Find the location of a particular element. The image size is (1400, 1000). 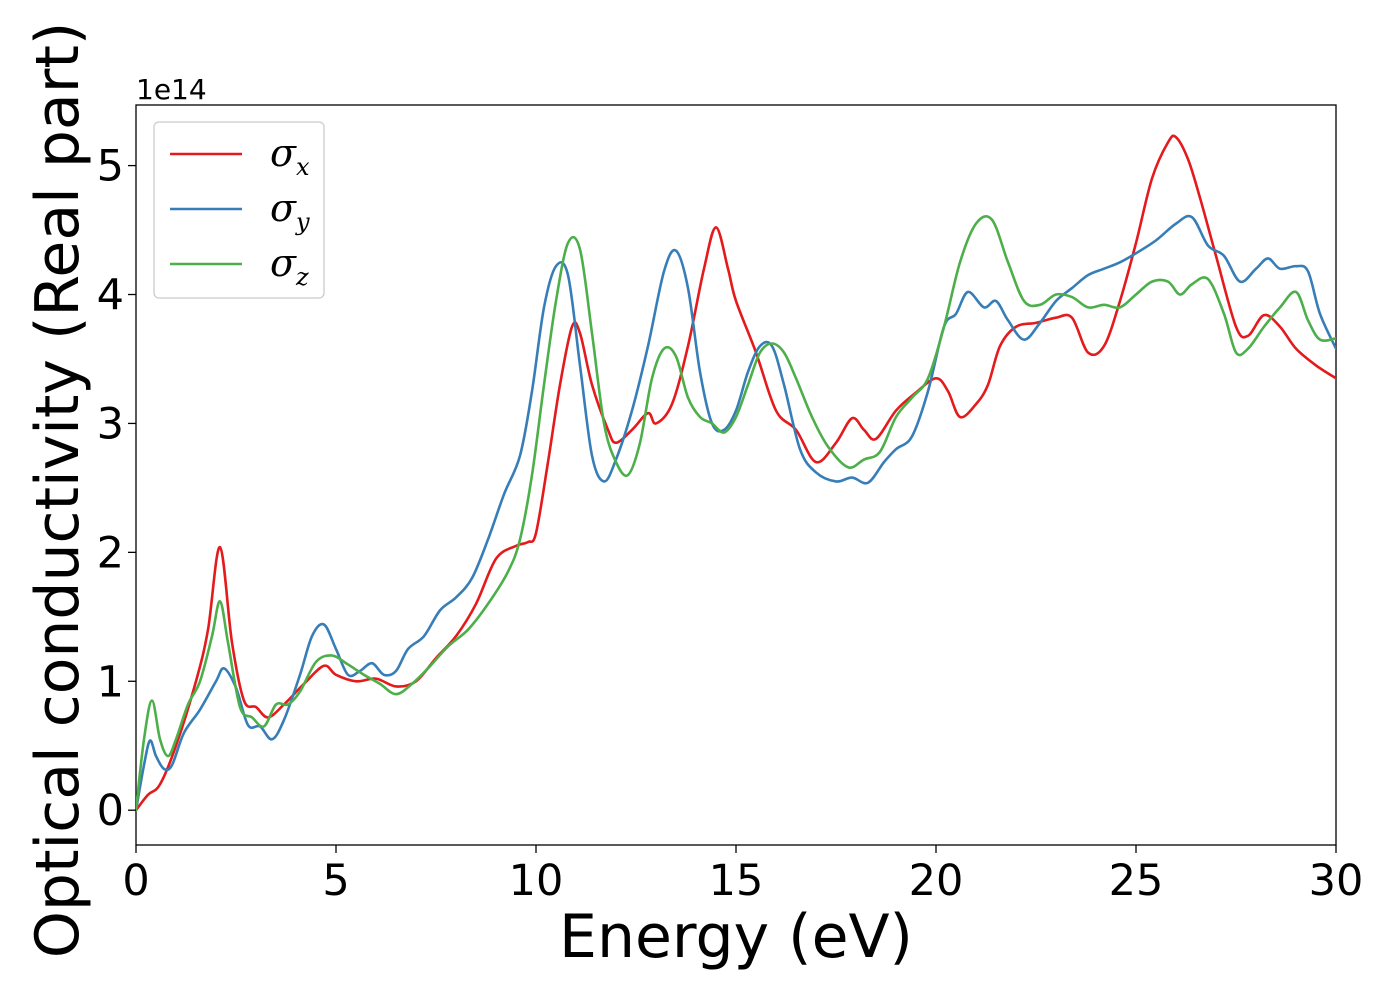

y-tick-label: 4 is located at coordinates (110, 296).